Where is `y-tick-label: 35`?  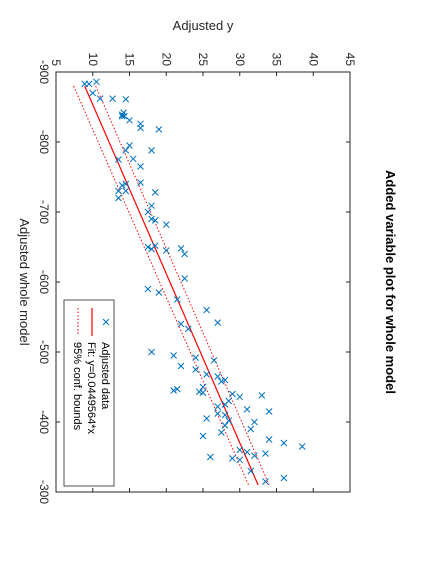 y-tick-label: 35 is located at coordinates (277, 60).